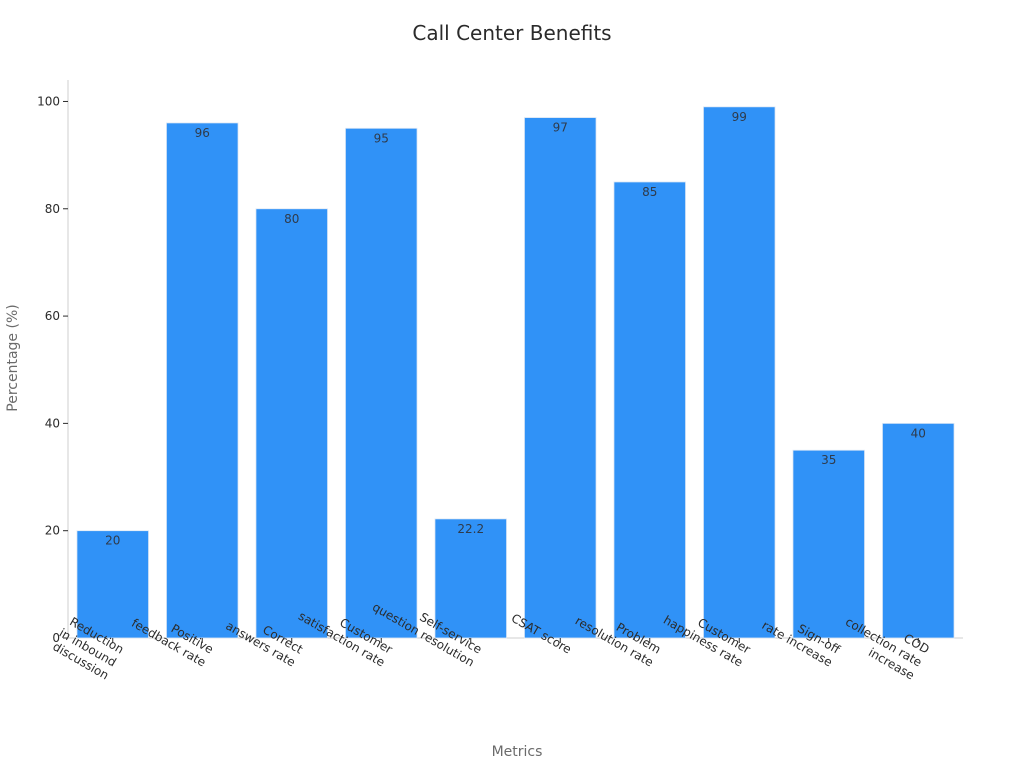  Describe the element at coordinates (56, 638) in the screenshot. I see `y-tick-label: 0` at that location.